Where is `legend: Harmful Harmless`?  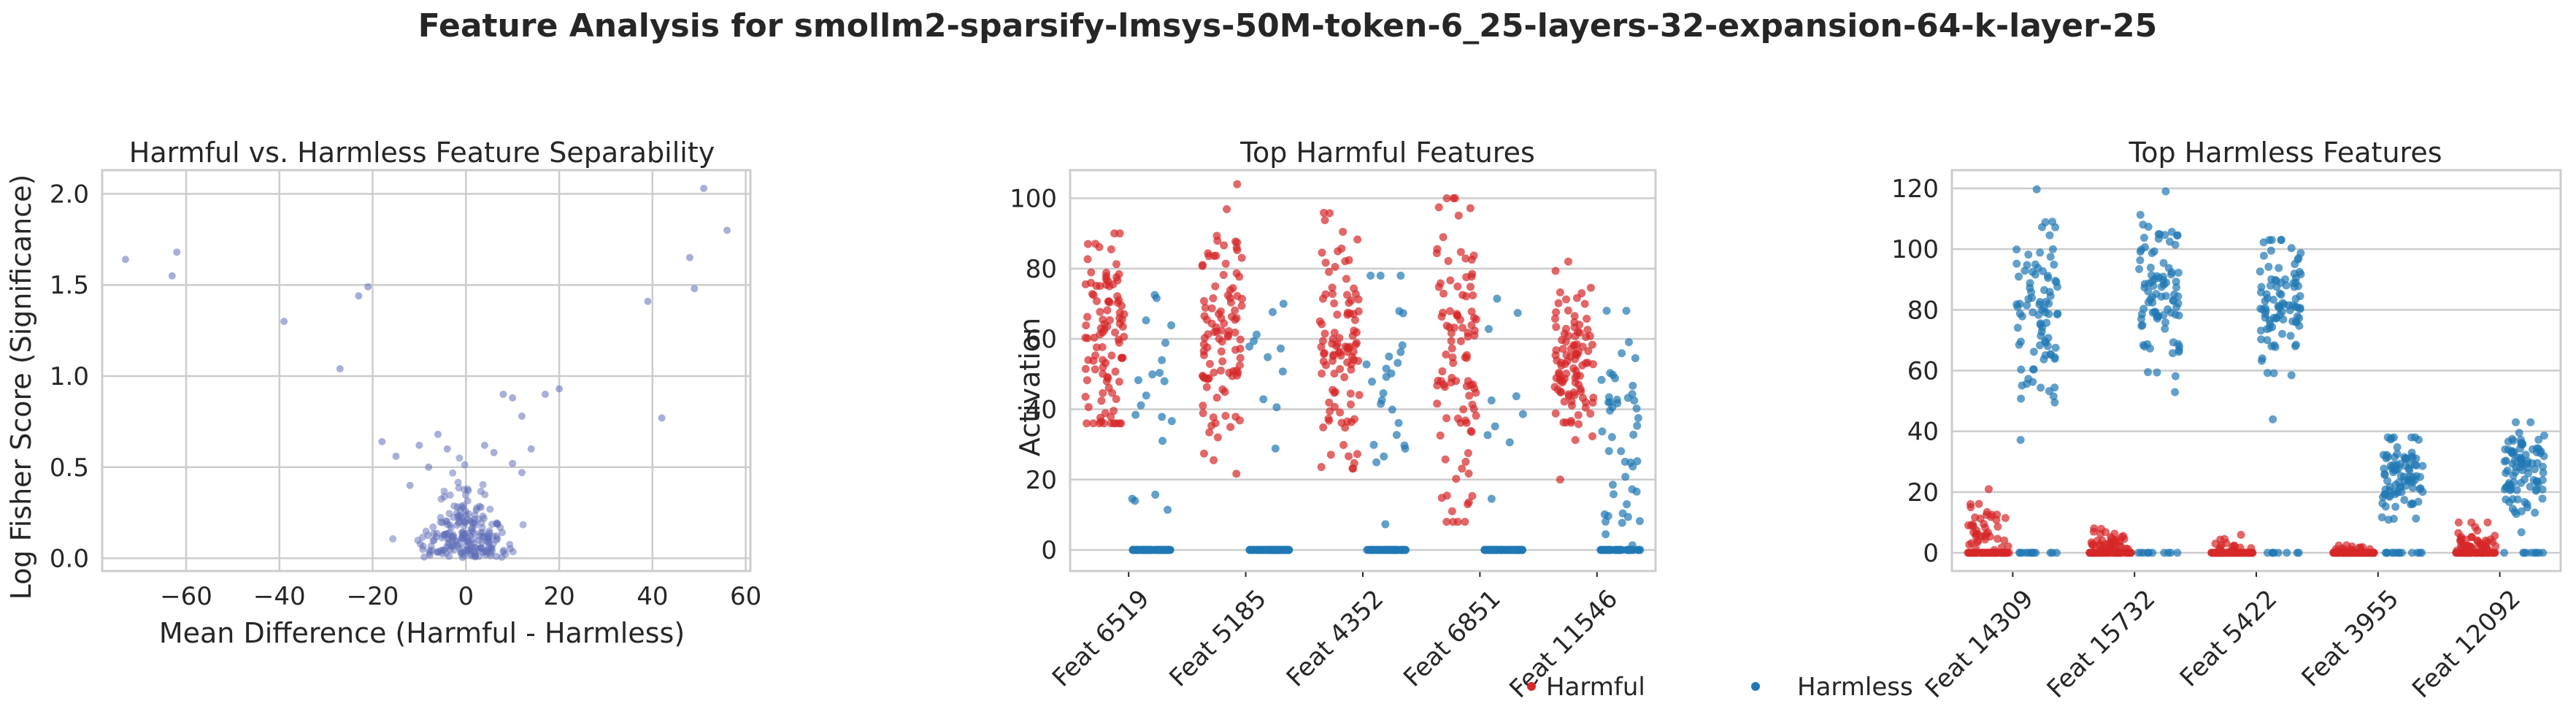 legend: Harmful Harmless is located at coordinates (1720, 687).